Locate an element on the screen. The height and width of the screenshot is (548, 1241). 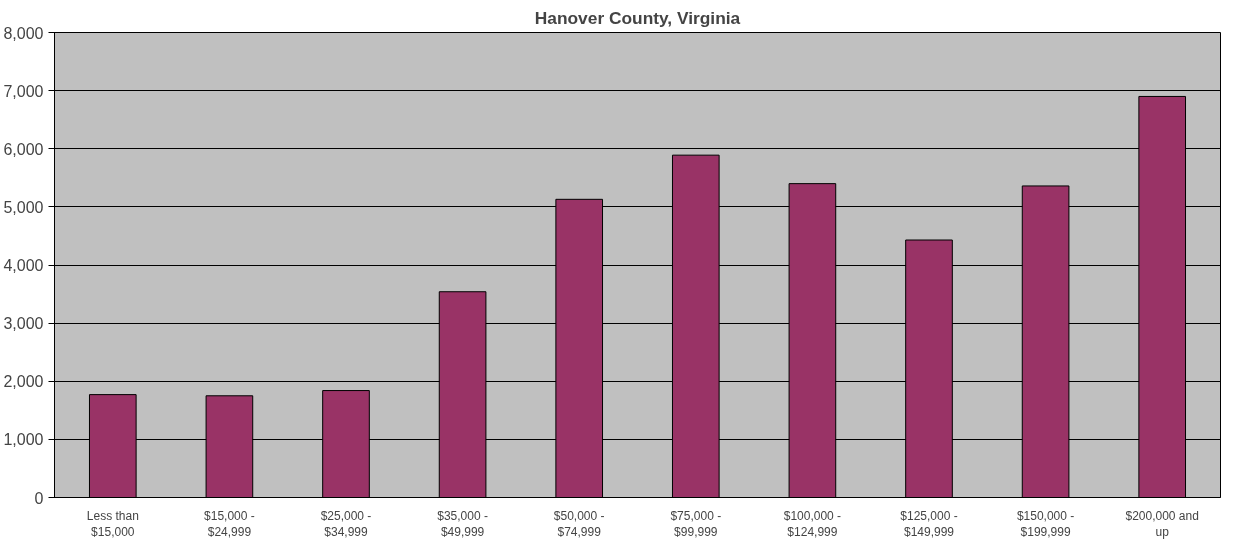
x-tick-label: $50,000 - $74,999 is located at coordinates (579, 524).